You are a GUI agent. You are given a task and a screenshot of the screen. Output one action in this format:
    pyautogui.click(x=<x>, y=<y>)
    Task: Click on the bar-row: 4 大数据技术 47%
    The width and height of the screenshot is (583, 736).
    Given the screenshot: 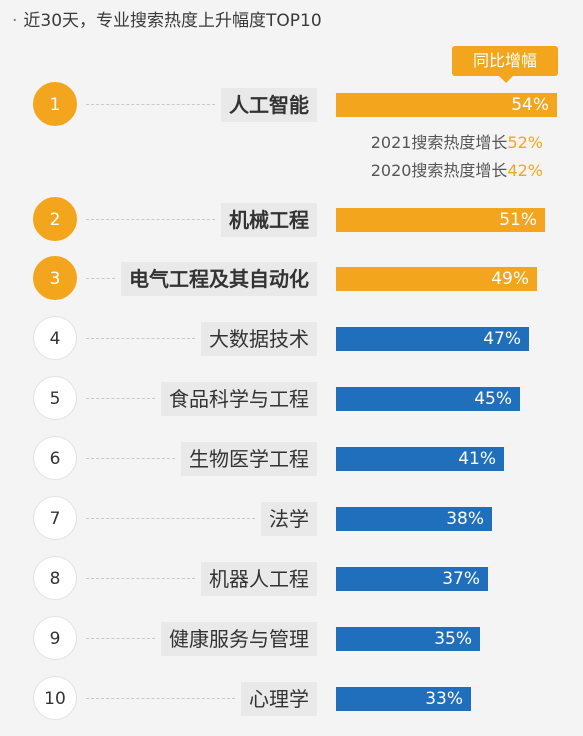 What is the action you would take?
    pyautogui.click(x=291, y=339)
    